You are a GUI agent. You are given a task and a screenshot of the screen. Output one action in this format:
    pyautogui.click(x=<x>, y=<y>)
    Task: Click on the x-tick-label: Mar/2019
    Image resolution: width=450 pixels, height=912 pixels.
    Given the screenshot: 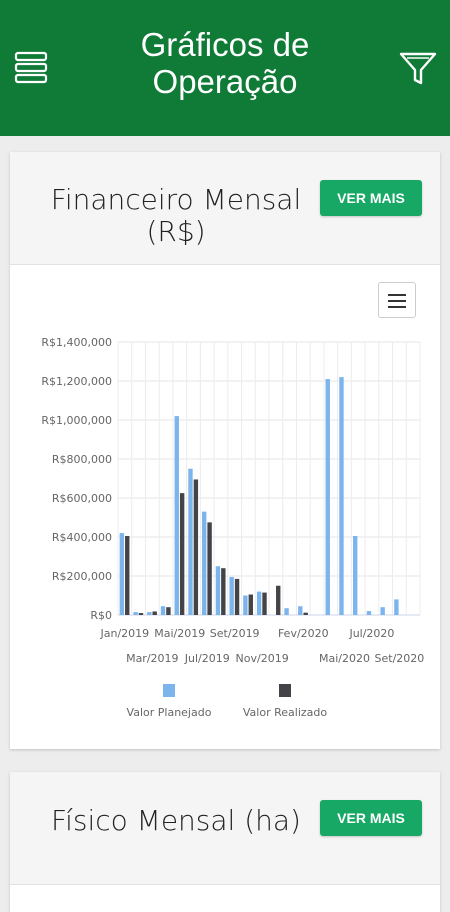 What is the action you would take?
    pyautogui.click(x=152, y=658)
    